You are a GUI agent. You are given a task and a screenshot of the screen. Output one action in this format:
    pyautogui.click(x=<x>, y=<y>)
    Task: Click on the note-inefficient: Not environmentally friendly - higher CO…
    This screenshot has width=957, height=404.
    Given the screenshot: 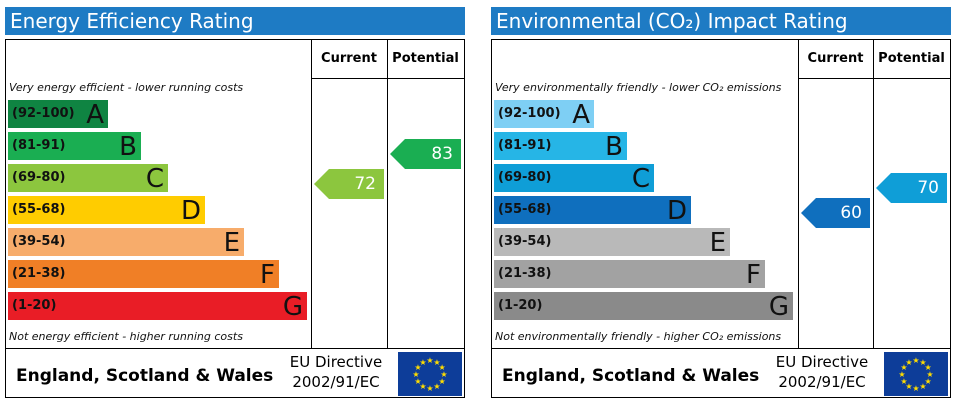 What is the action you would take?
    pyautogui.click(x=638, y=336)
    